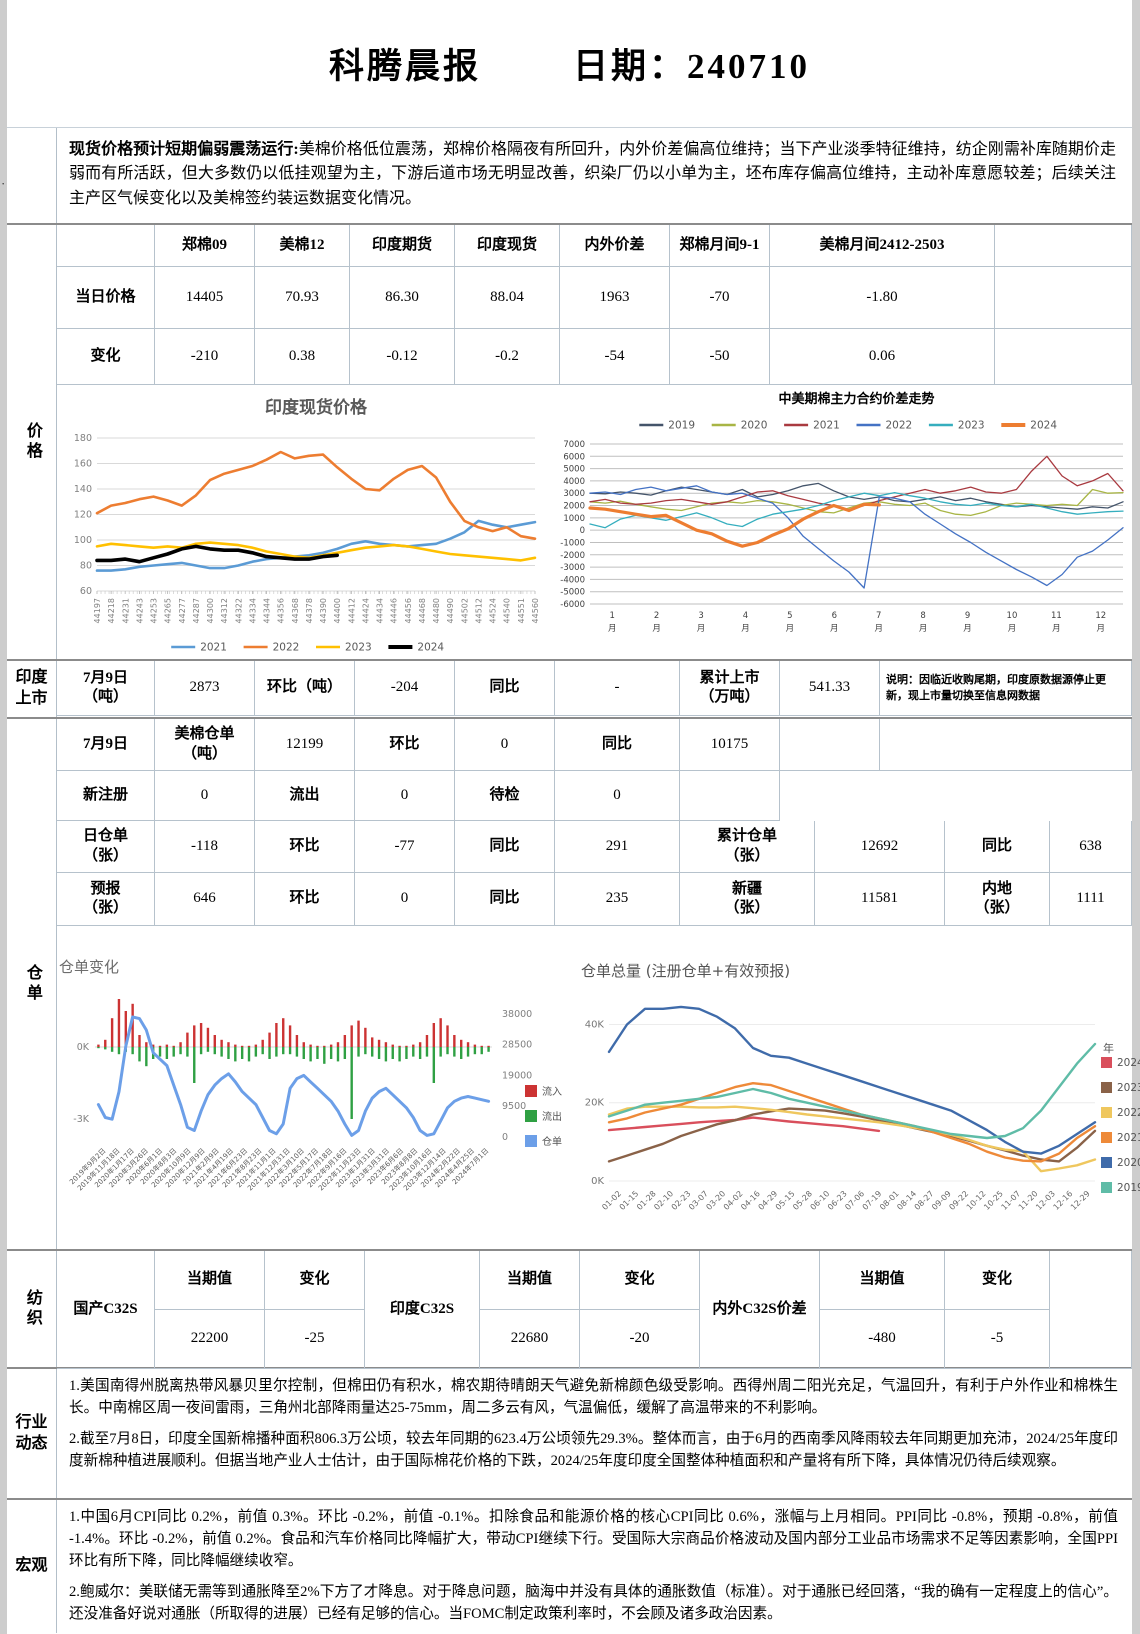 The height and width of the screenshot is (1634, 1140). Describe the element at coordinates (1108, 1048) in the screenshot. I see `svg-text: 年` at that location.